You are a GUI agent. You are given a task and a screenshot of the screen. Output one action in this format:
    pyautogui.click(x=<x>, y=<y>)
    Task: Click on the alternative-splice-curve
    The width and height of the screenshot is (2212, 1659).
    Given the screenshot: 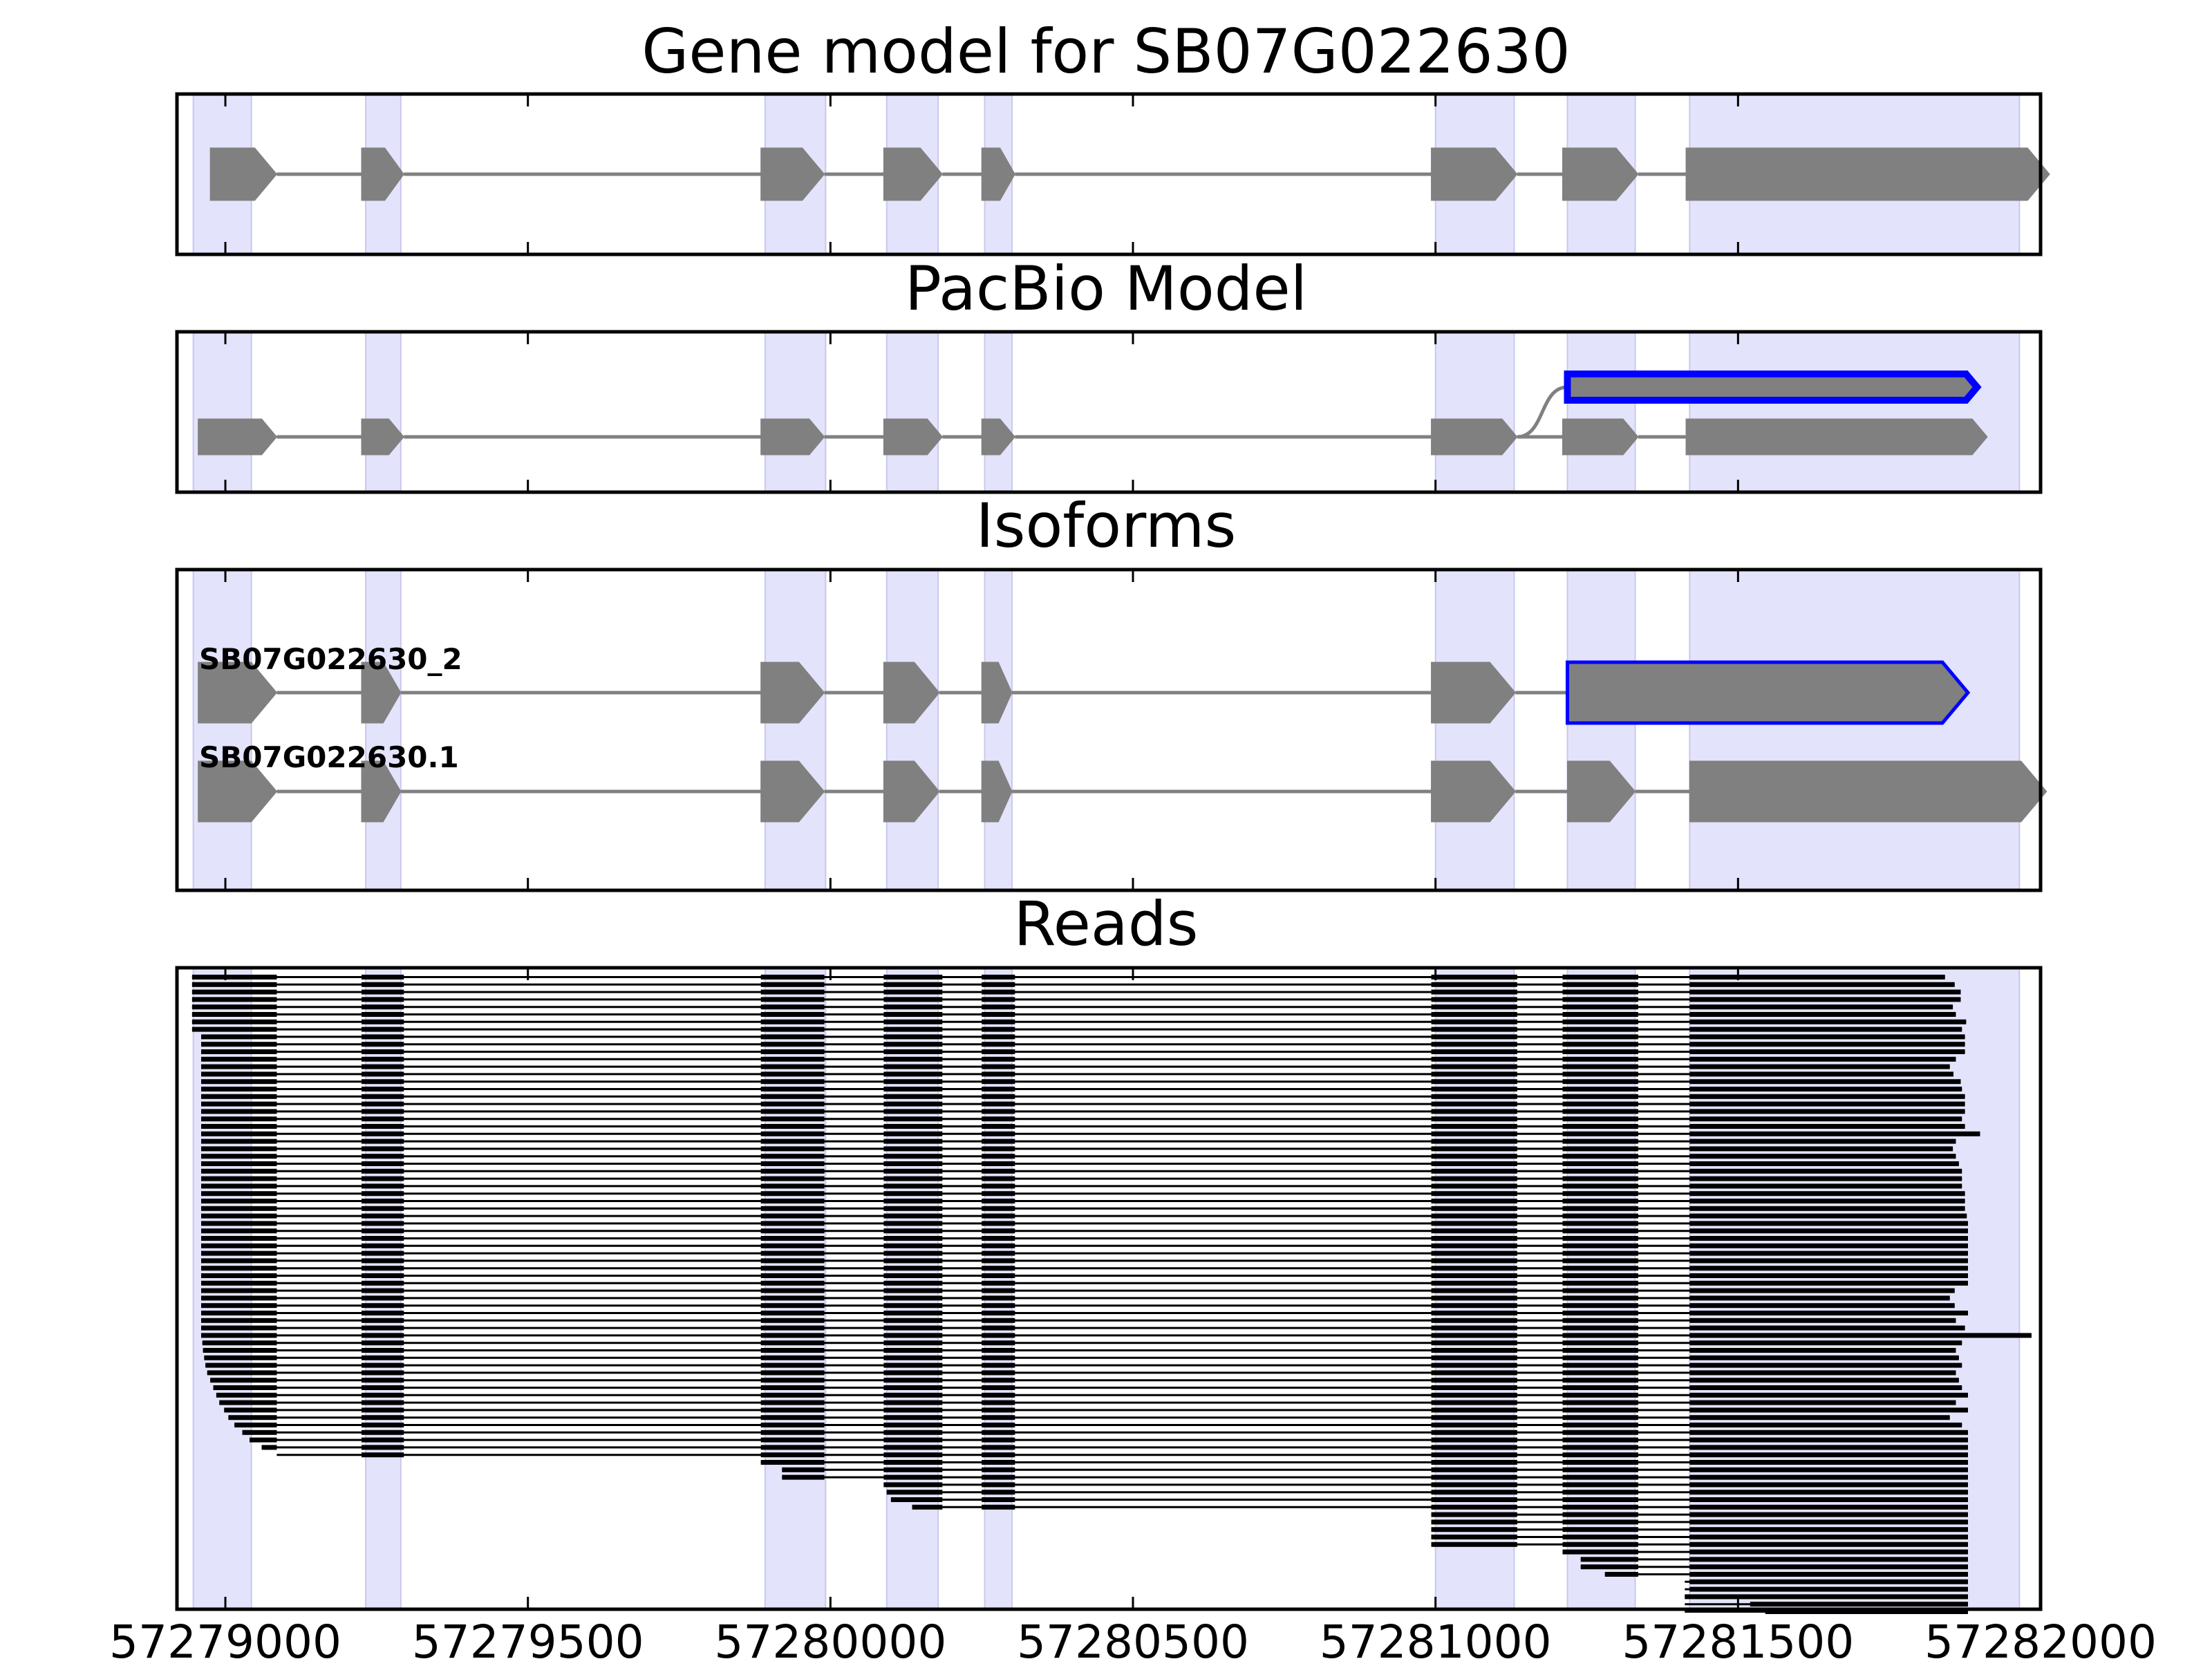 What is the action you would take?
    pyautogui.click(x=1543, y=412)
    